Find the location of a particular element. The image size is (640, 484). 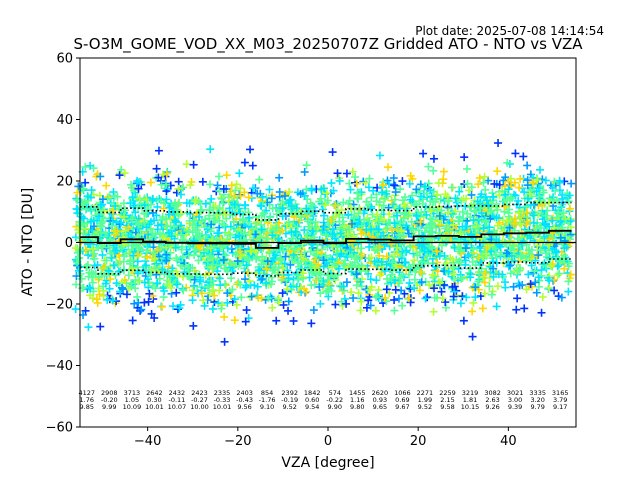

bin-std-label: 9.79 is located at coordinates (537, 407).